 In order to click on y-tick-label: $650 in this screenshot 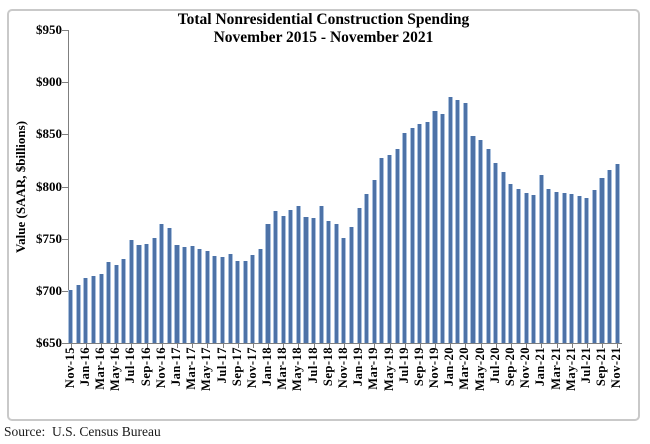, I will do `click(49, 342)`.